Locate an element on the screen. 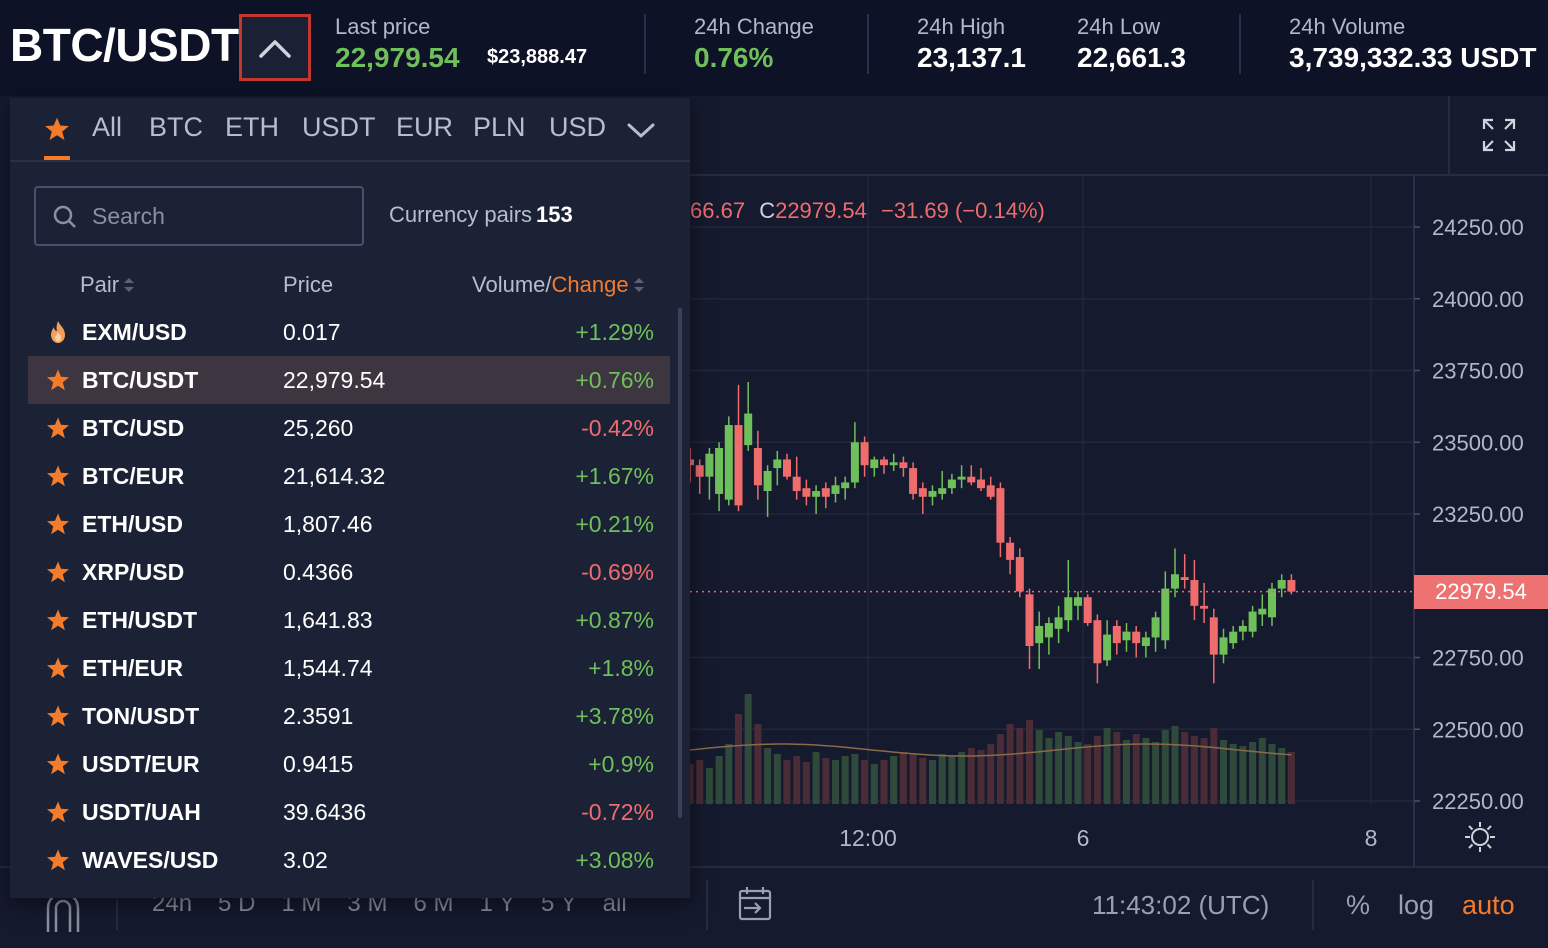 The width and height of the screenshot is (1548, 948). pair-price: 0.9415 is located at coordinates (318, 764).